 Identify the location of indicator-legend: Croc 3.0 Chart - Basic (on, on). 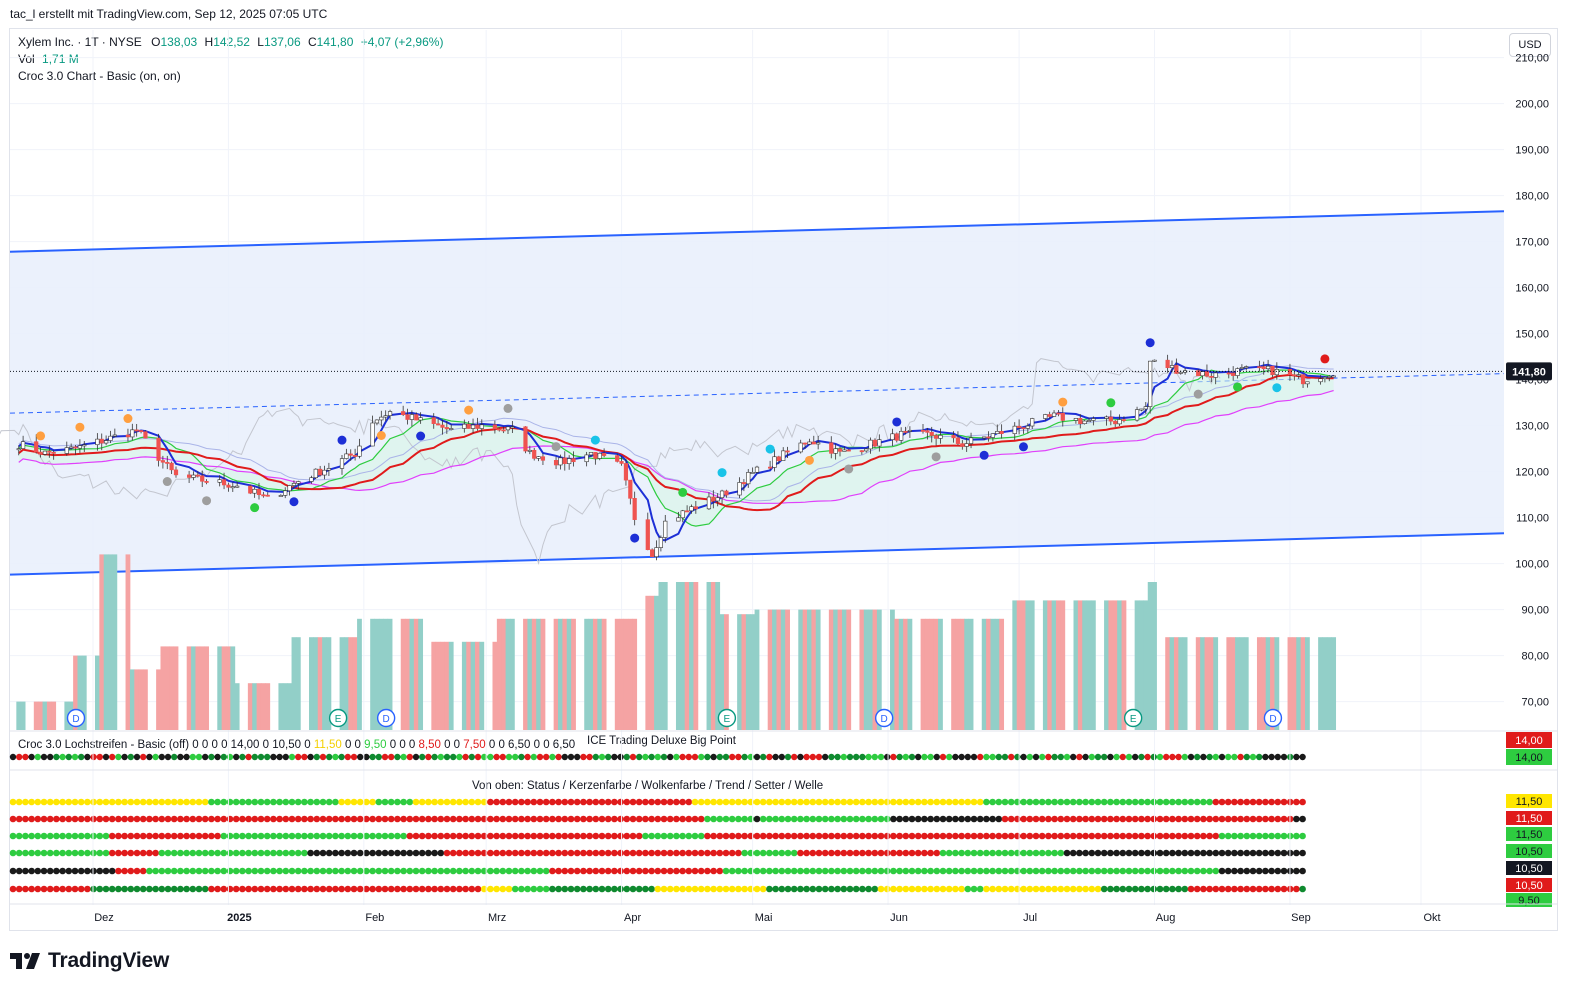
(99, 76).